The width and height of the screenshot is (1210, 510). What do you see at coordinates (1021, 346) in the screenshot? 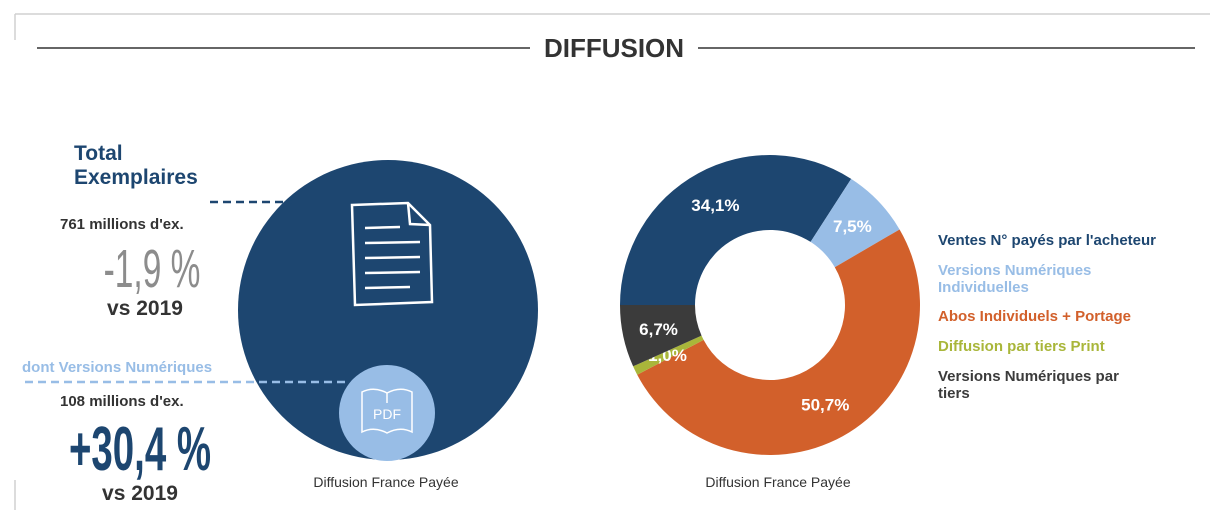
I see `legend-entry: Diffusion par tiers Print` at bounding box center [1021, 346].